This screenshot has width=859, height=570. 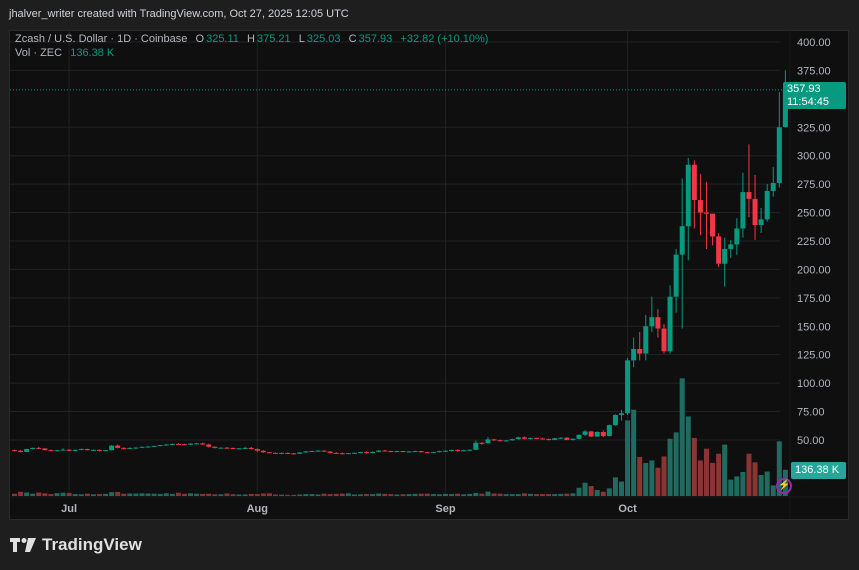 I want to click on brand-name: TradingView, so click(x=92, y=544).